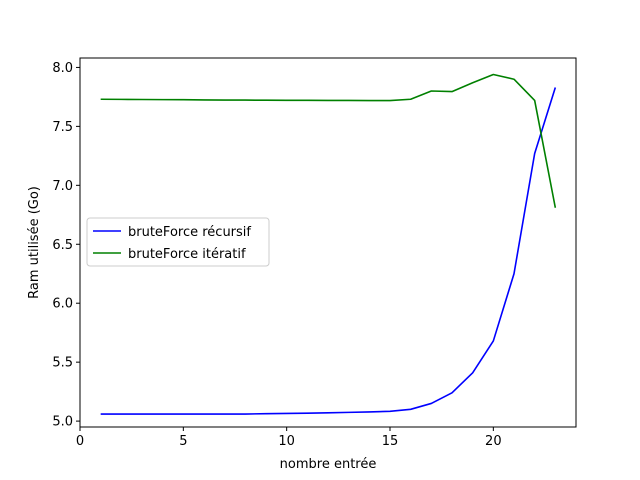 This screenshot has height=480, width=640. What do you see at coordinates (328, 464) in the screenshot?
I see `x-axis-label: nombre entrée` at bounding box center [328, 464].